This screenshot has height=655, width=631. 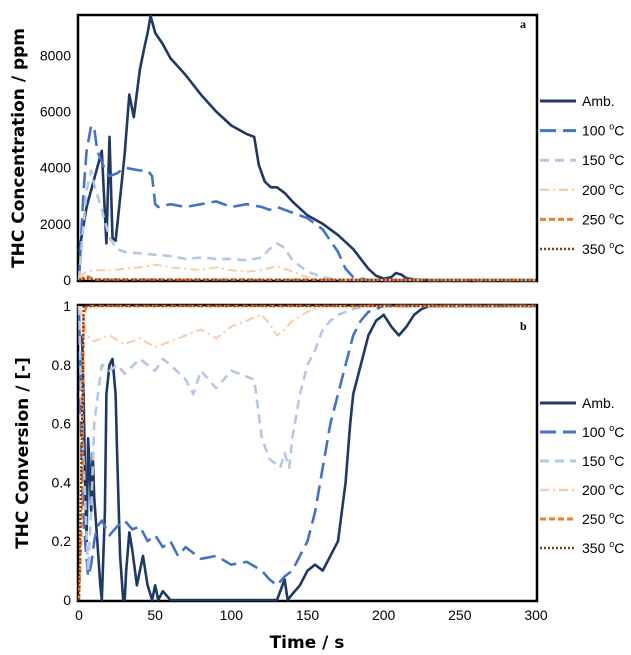 I want to click on x-tick-label: 100, so click(x=232, y=615).